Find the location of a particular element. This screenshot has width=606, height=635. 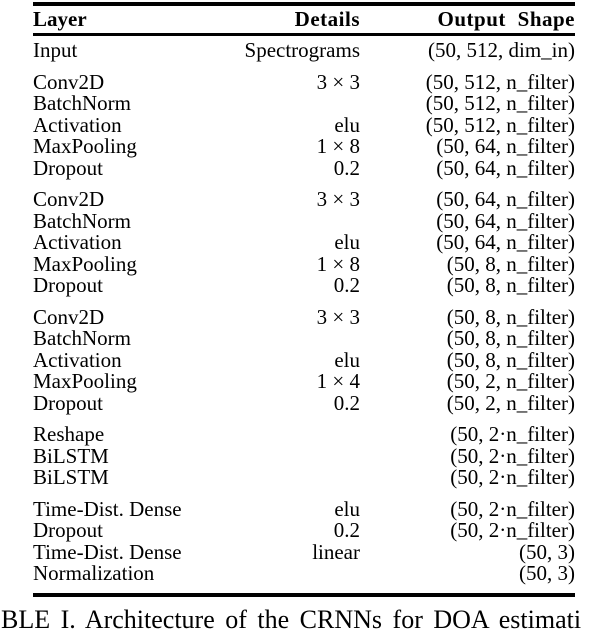

table-row: Time-Dist. Dense linear (50, 3) is located at coordinates (304, 551).